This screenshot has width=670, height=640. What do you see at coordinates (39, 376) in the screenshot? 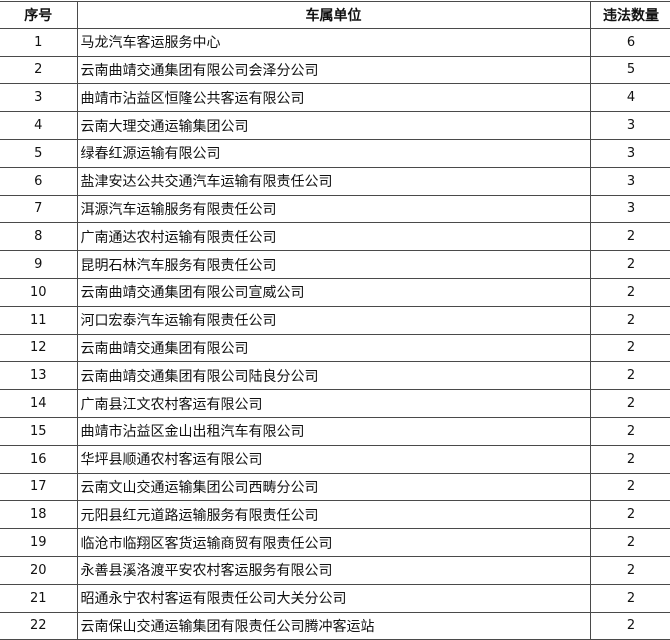
I see `row-index: 13` at bounding box center [39, 376].